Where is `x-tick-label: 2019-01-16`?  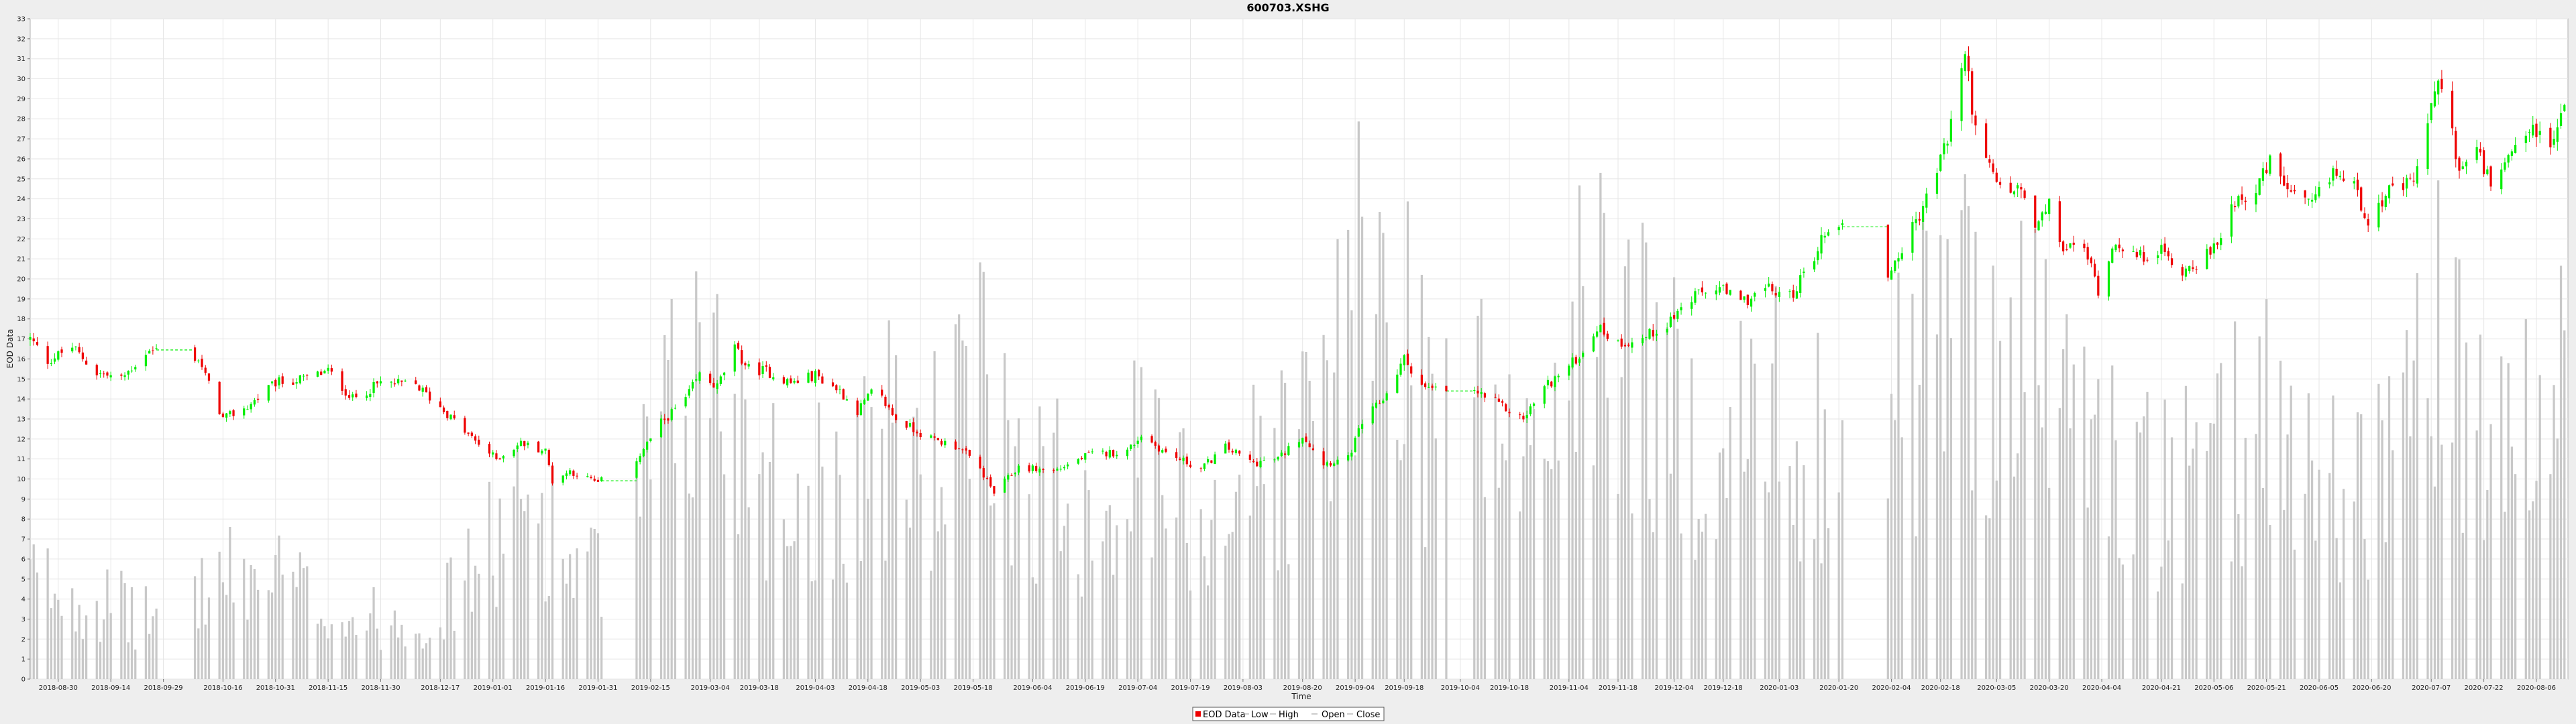 x-tick-label: 2019-01-16 is located at coordinates (545, 688).